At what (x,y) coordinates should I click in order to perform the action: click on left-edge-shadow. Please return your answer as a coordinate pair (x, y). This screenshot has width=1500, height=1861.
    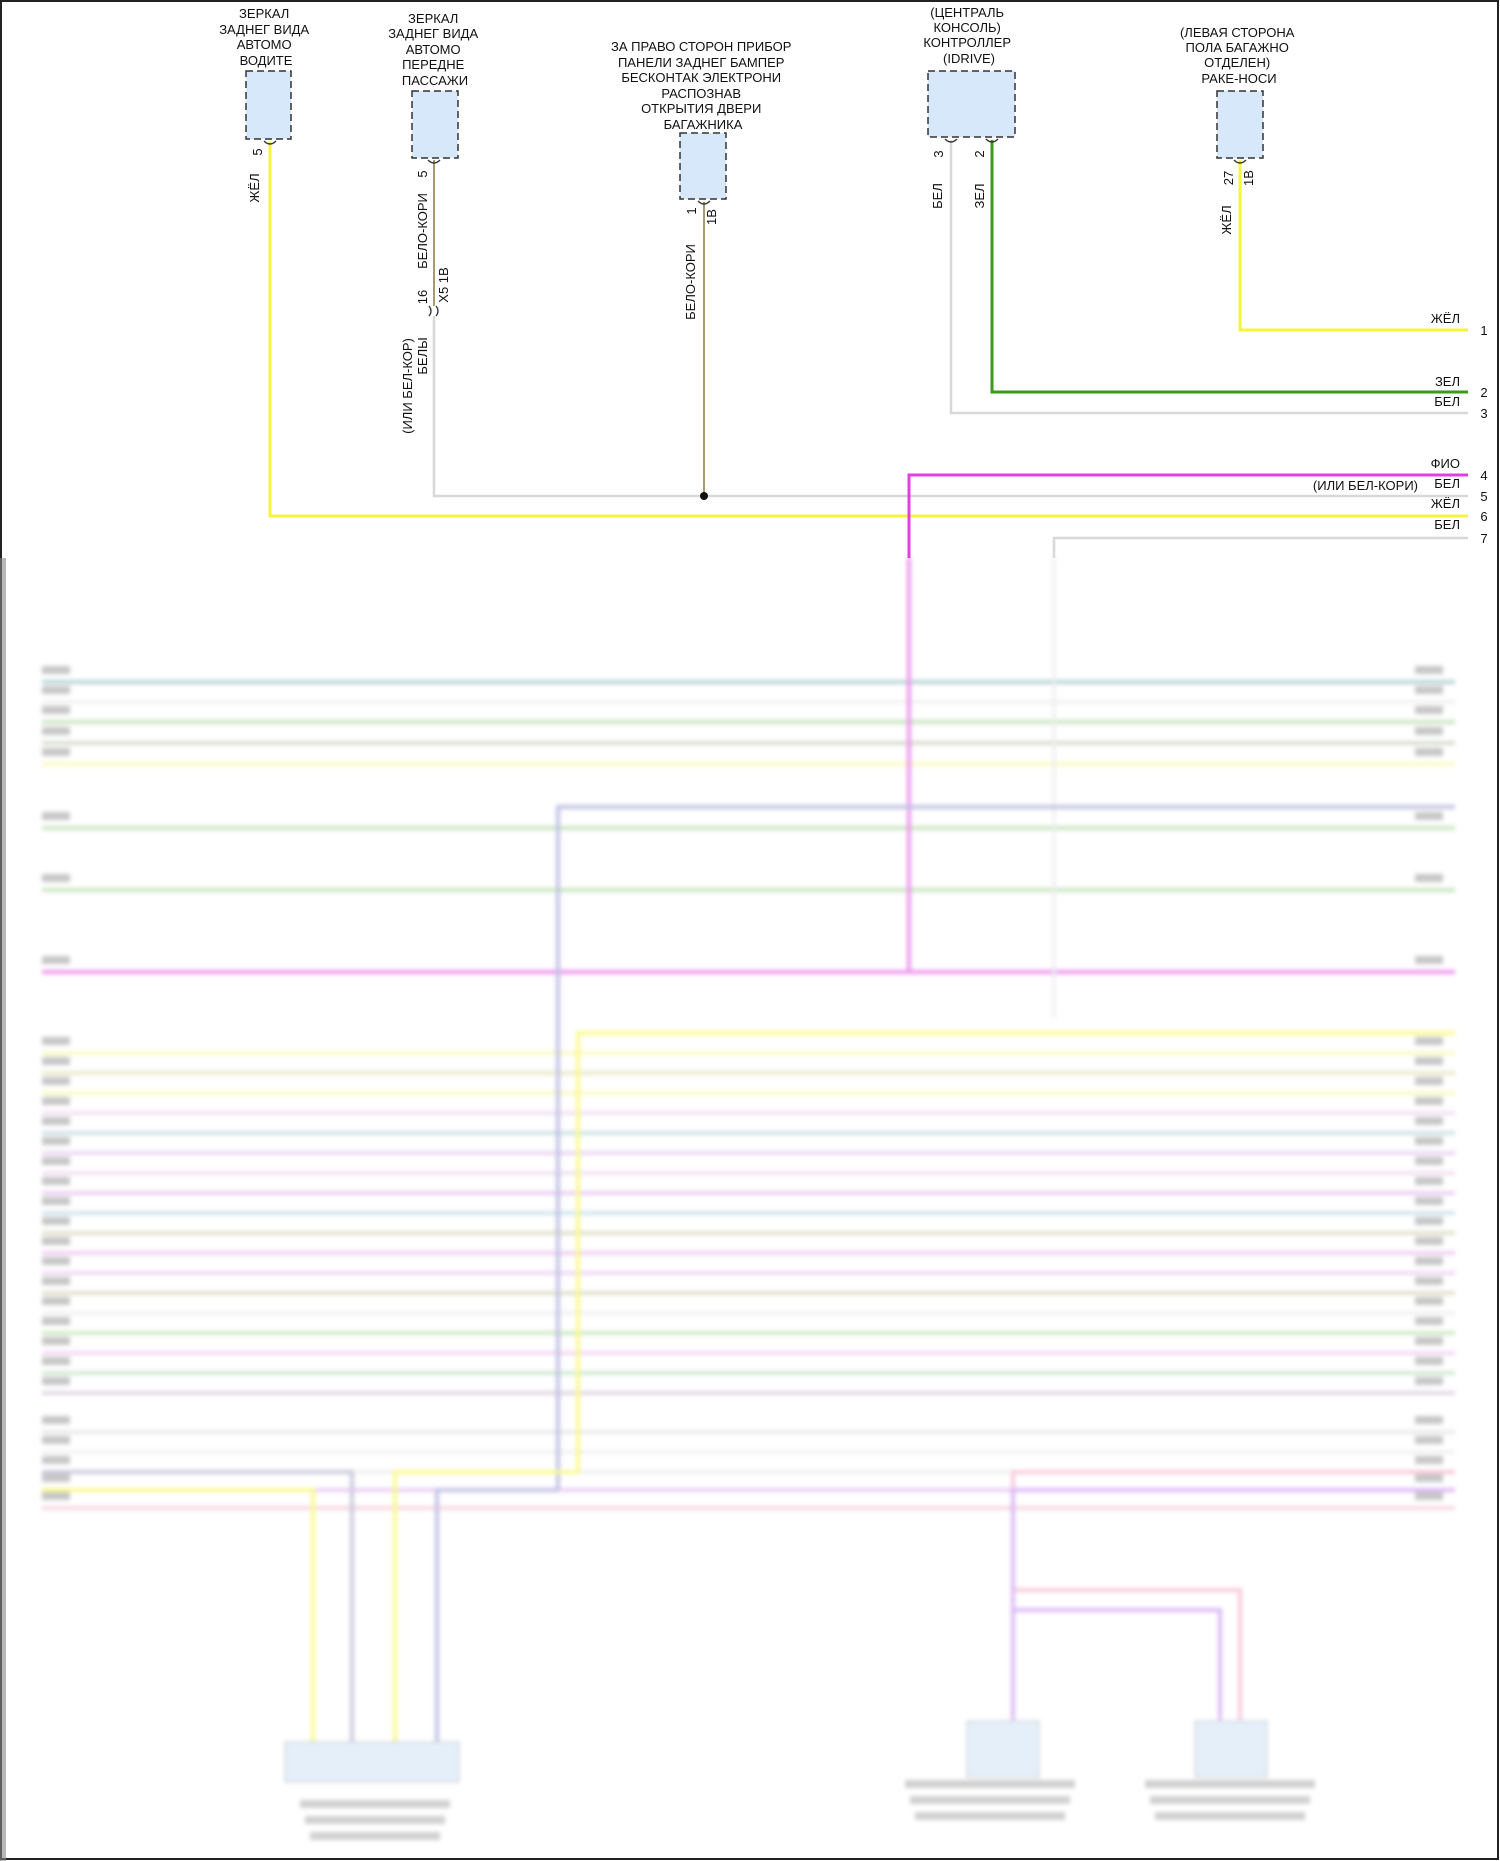
    Looking at the image, I should click on (3, 1209).